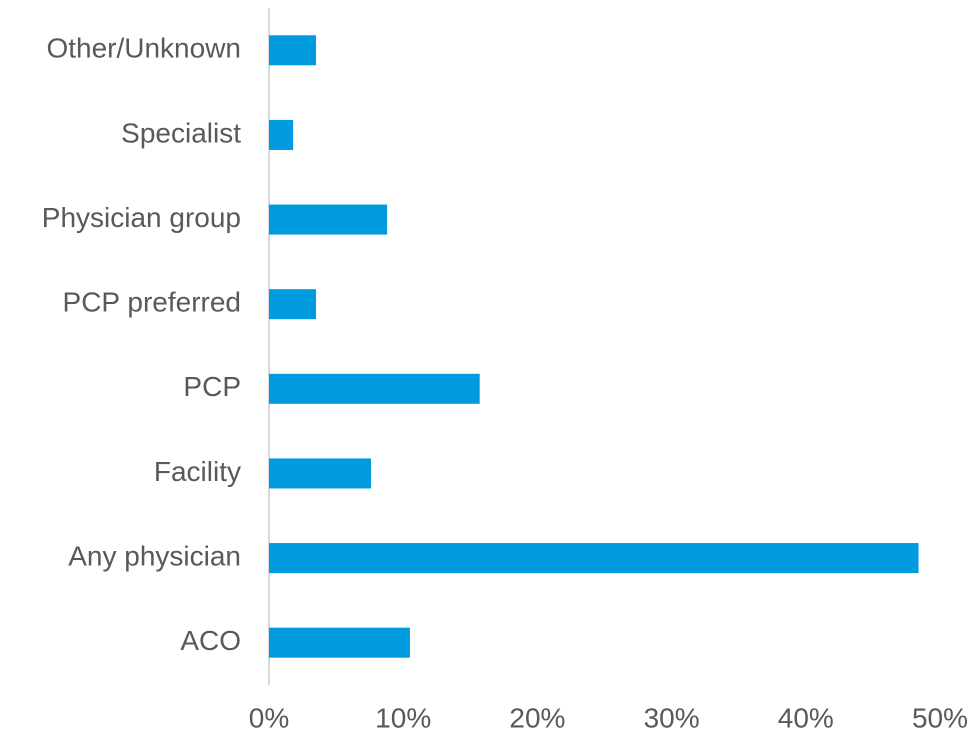 This screenshot has width=974, height=738. What do you see at coordinates (672, 717) in the screenshot?
I see `x-tick-label: 30%` at bounding box center [672, 717].